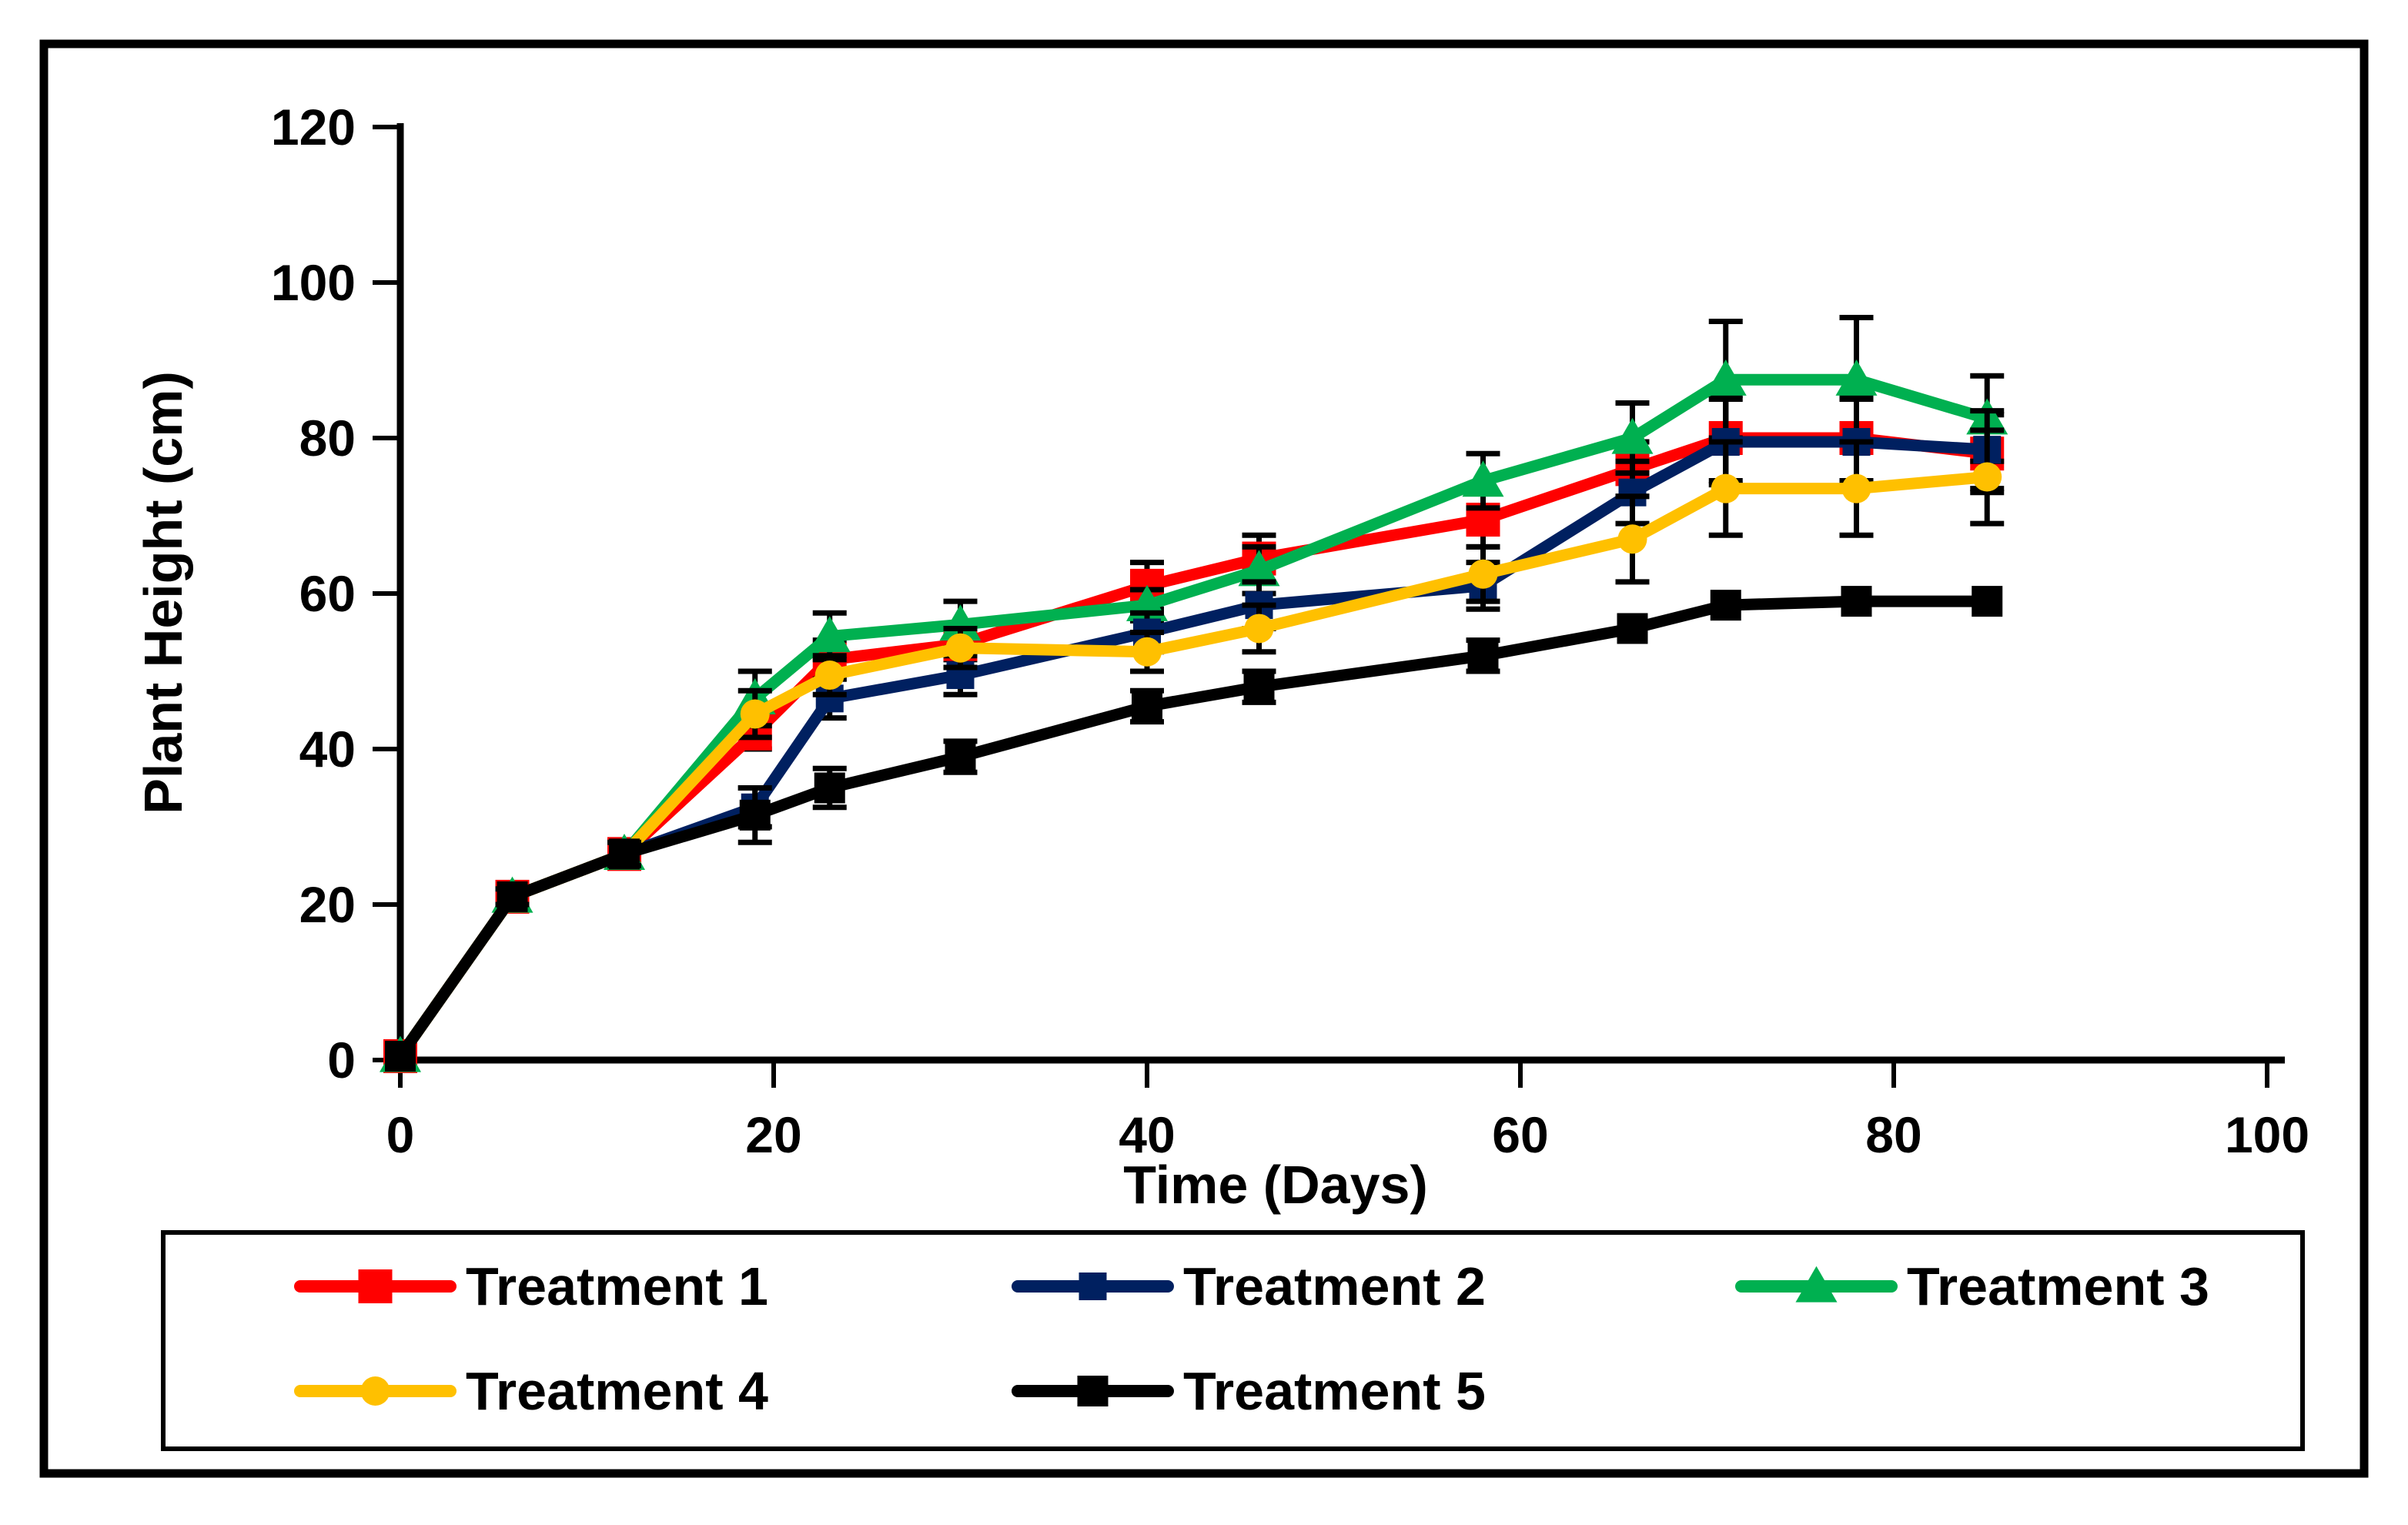  What do you see at coordinates (327, 904) in the screenshot?
I see `y-tick-label: 20` at bounding box center [327, 904].